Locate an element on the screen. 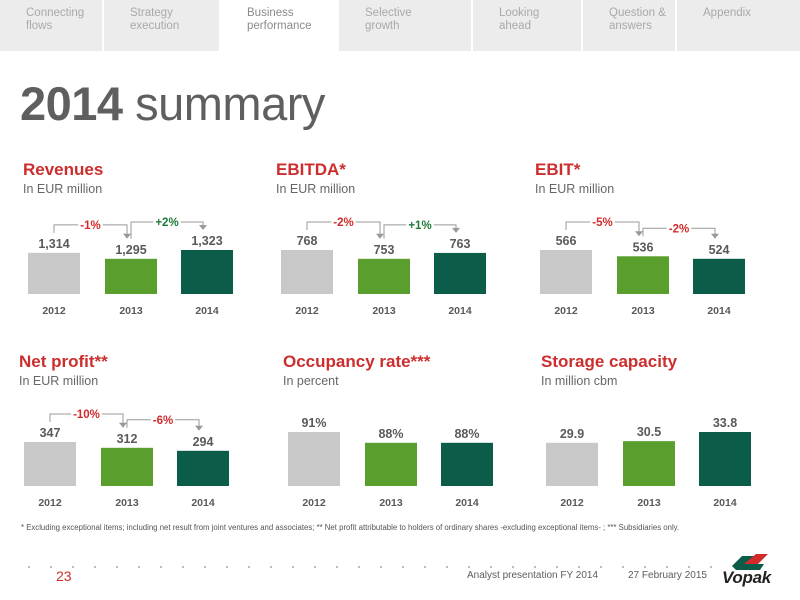 The width and height of the screenshot is (800, 600). value-label: 91% is located at coordinates (313, 423).